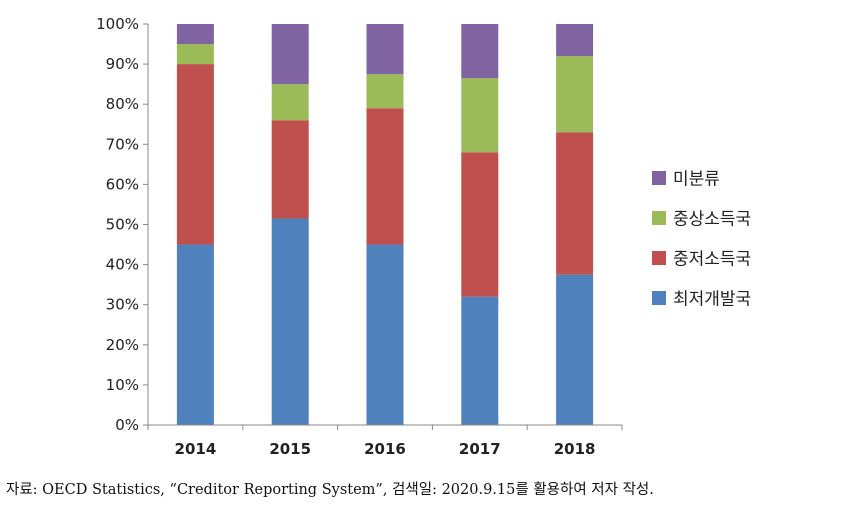 The width and height of the screenshot is (843, 512). I want to click on y-tick-label: 30%, so click(122, 305).